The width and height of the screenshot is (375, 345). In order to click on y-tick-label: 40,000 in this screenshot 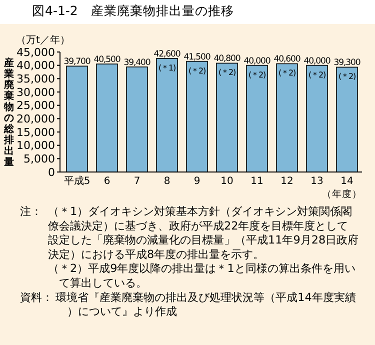, I will do `click(35, 65)`.